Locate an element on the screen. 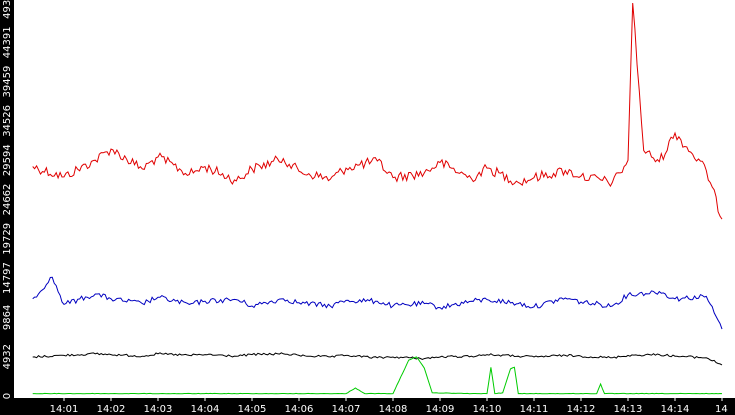 This screenshot has height=415, width=735. y-tick-label: 39459 is located at coordinates (7, 82).